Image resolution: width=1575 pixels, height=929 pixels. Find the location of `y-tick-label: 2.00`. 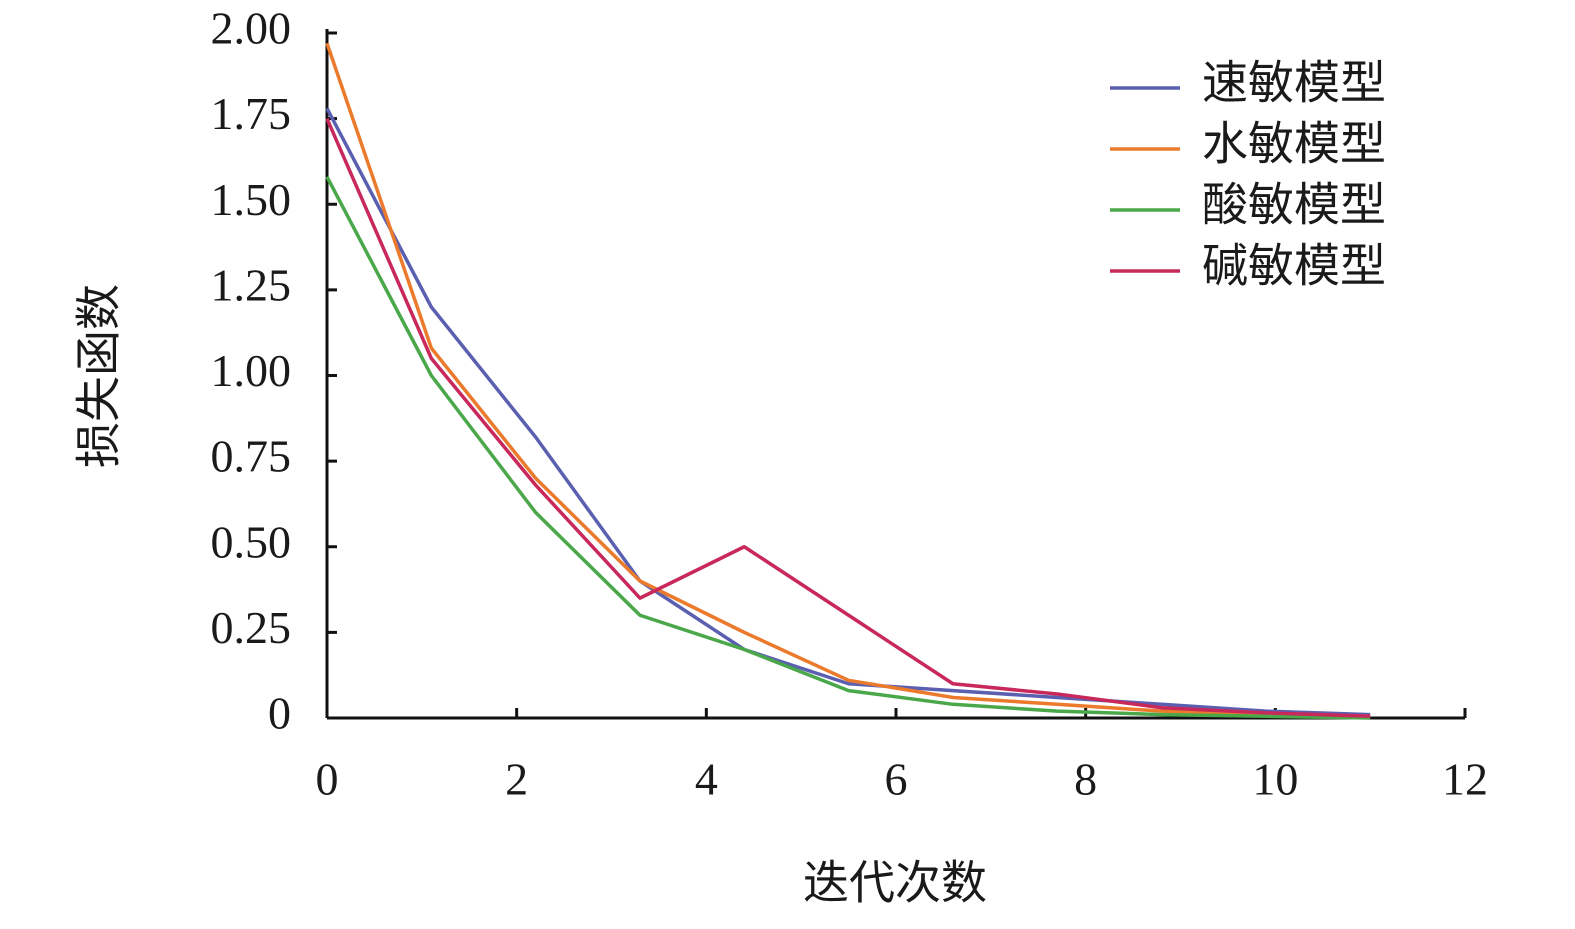

y-tick-label: 2.00 is located at coordinates (251, 28).